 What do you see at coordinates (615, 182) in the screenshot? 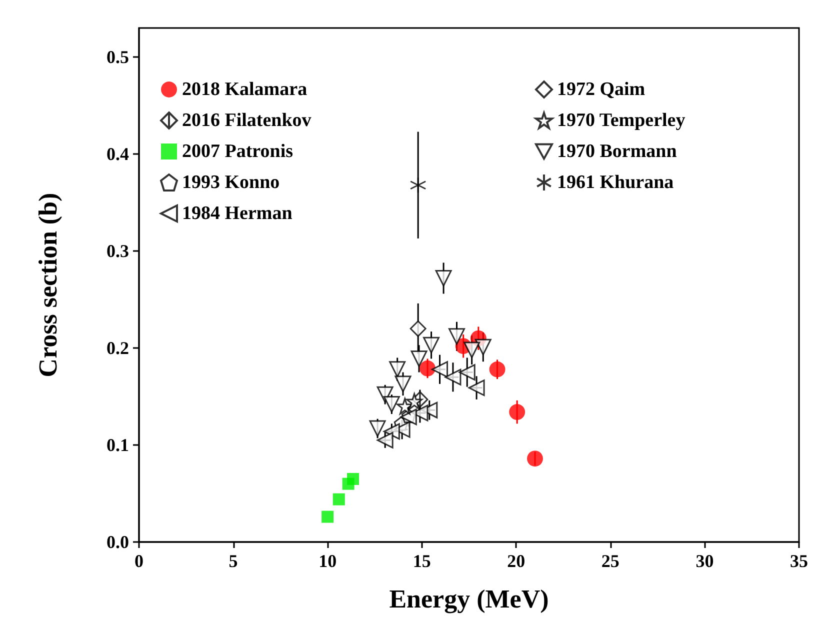
I see `legend-label: 1961 Khurana` at bounding box center [615, 182].